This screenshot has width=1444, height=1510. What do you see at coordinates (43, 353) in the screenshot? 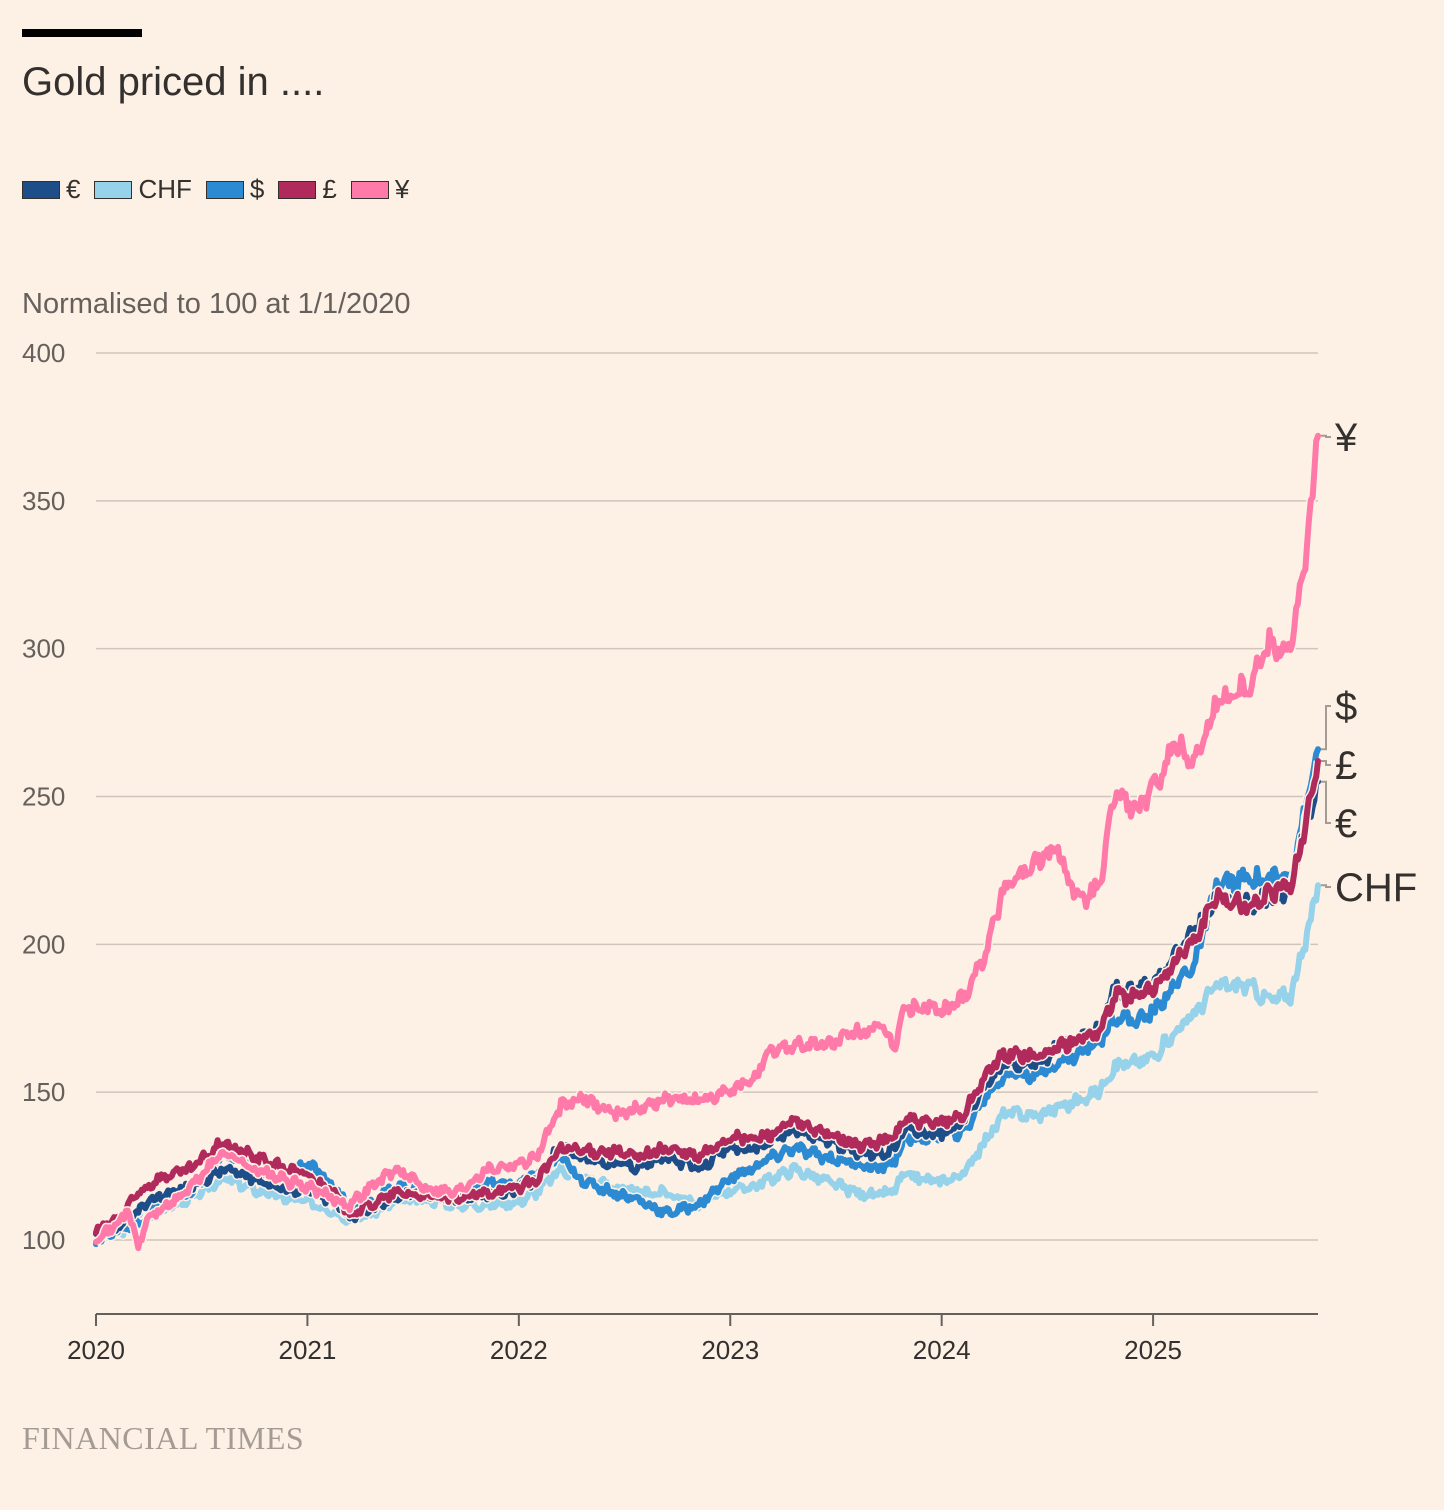
I see `y-tick-label: 400` at bounding box center [43, 353].